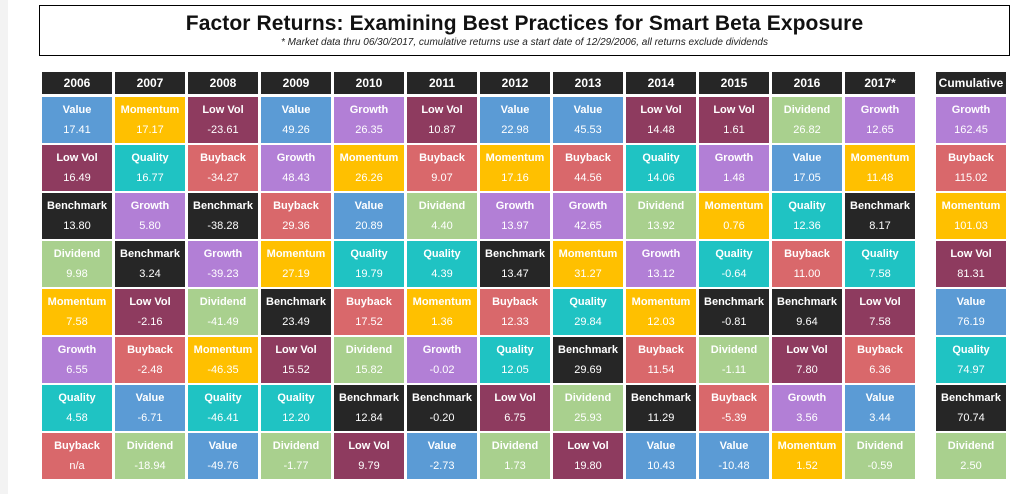 The height and width of the screenshot is (494, 1026). What do you see at coordinates (588, 120) in the screenshot?
I see `cell-2013-value: Value 45.53` at bounding box center [588, 120].